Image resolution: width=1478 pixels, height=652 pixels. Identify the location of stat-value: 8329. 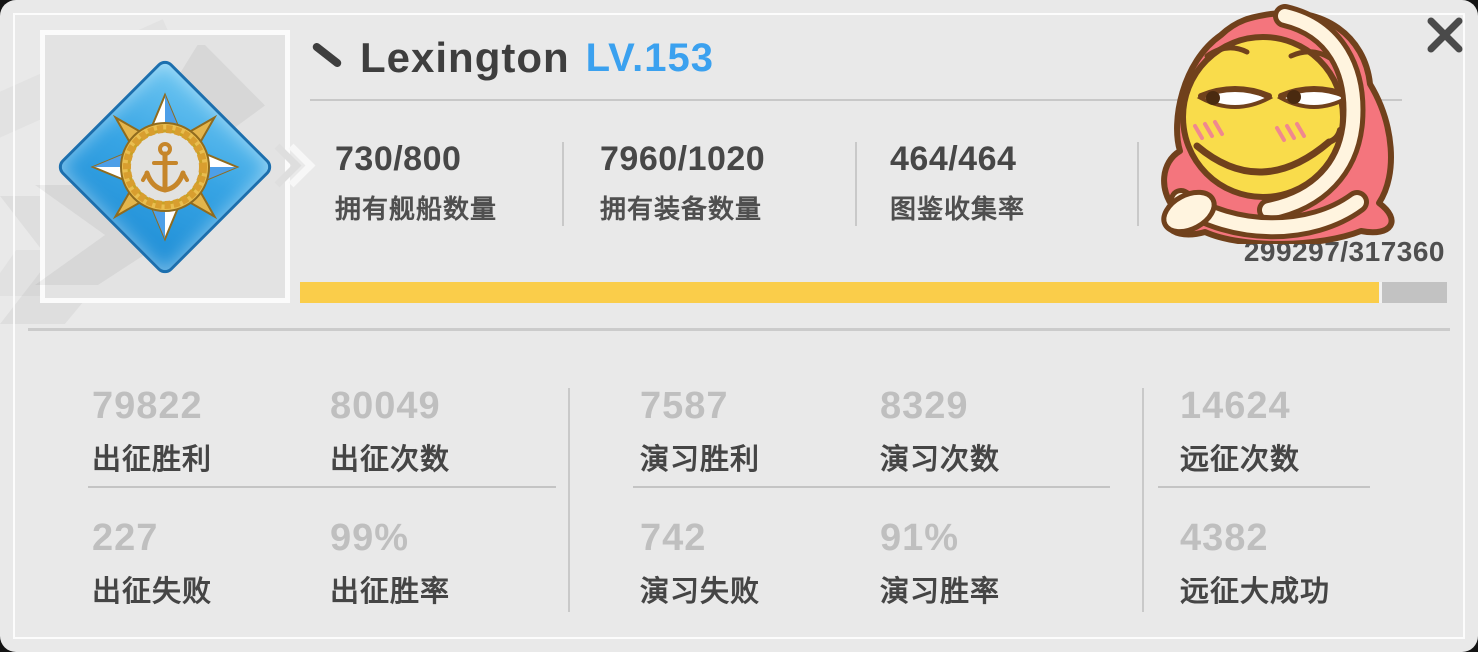
(924, 406).